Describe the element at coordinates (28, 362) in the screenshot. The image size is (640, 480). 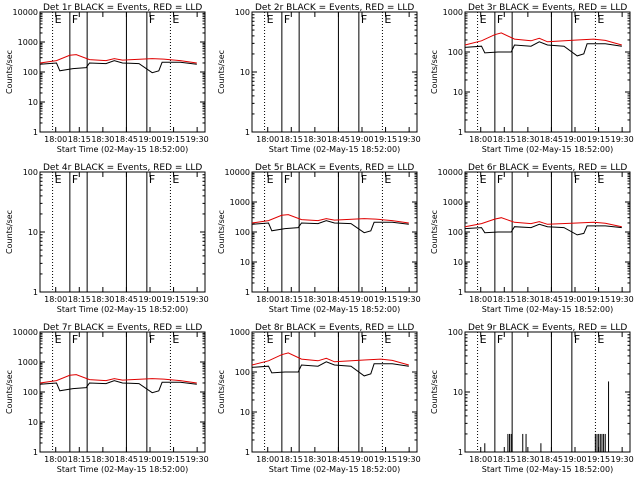
I see `y-tick-label: 1000` at that location.